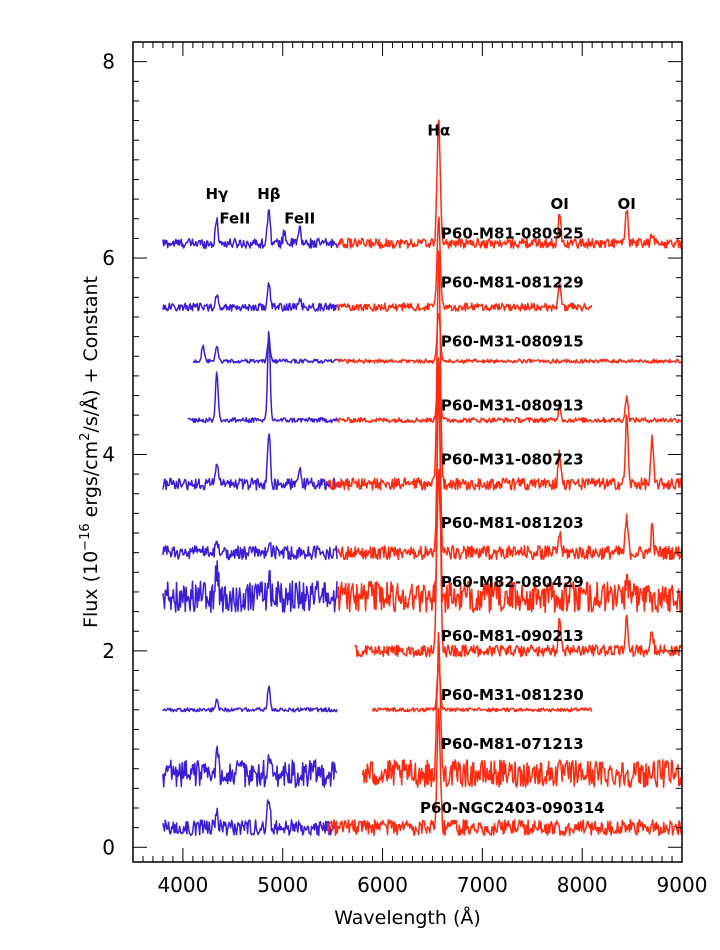  I want to click on spectrum-label: P60-M31-081230, so click(512, 695).